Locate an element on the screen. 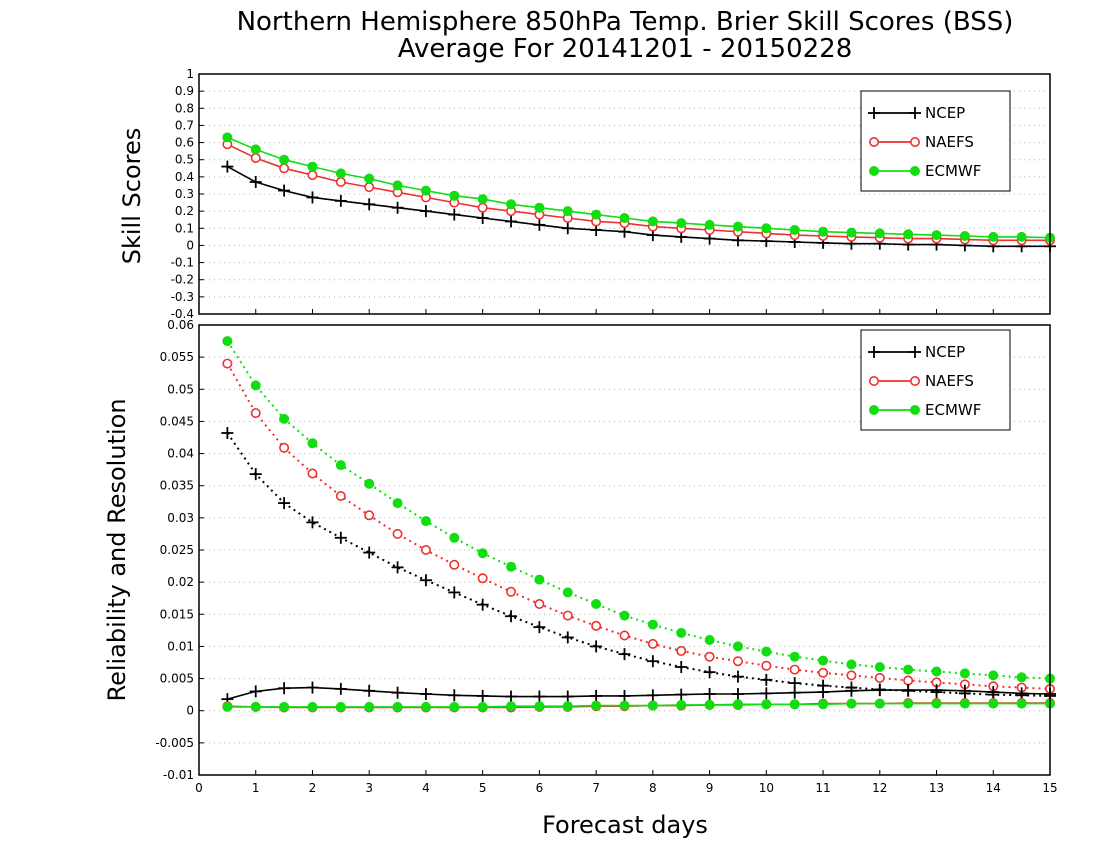 Image resolution: width=1100 pixels, height=854 pixels. top-y-tick-label: 0.7 is located at coordinates (184, 125).